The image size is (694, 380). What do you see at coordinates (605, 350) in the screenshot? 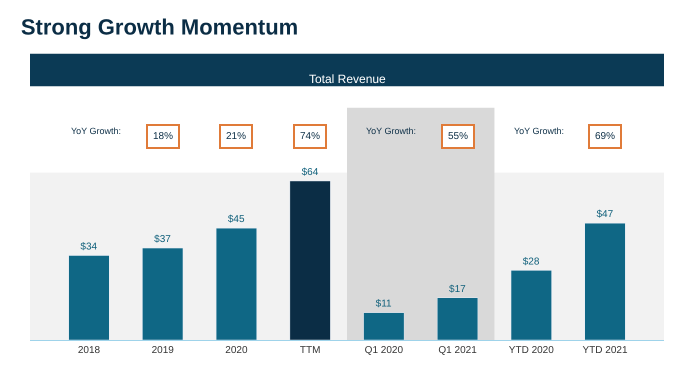
I see `x-tick-label: YTD 2021` at bounding box center [605, 350].